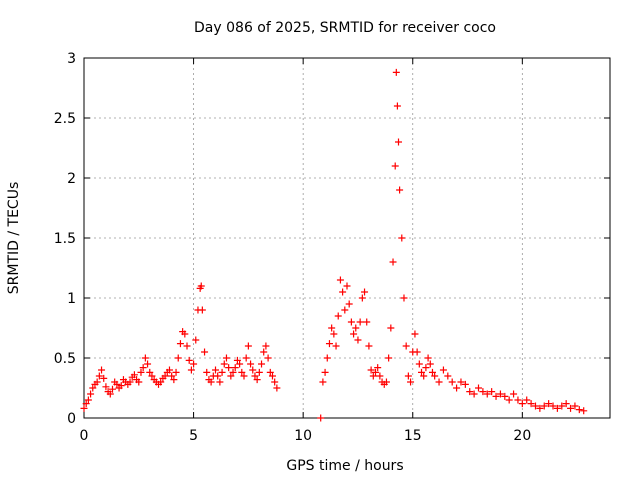 This screenshot has height=480, width=640. Describe the element at coordinates (193, 436) in the screenshot. I see `x-tick-label: 5` at that location.